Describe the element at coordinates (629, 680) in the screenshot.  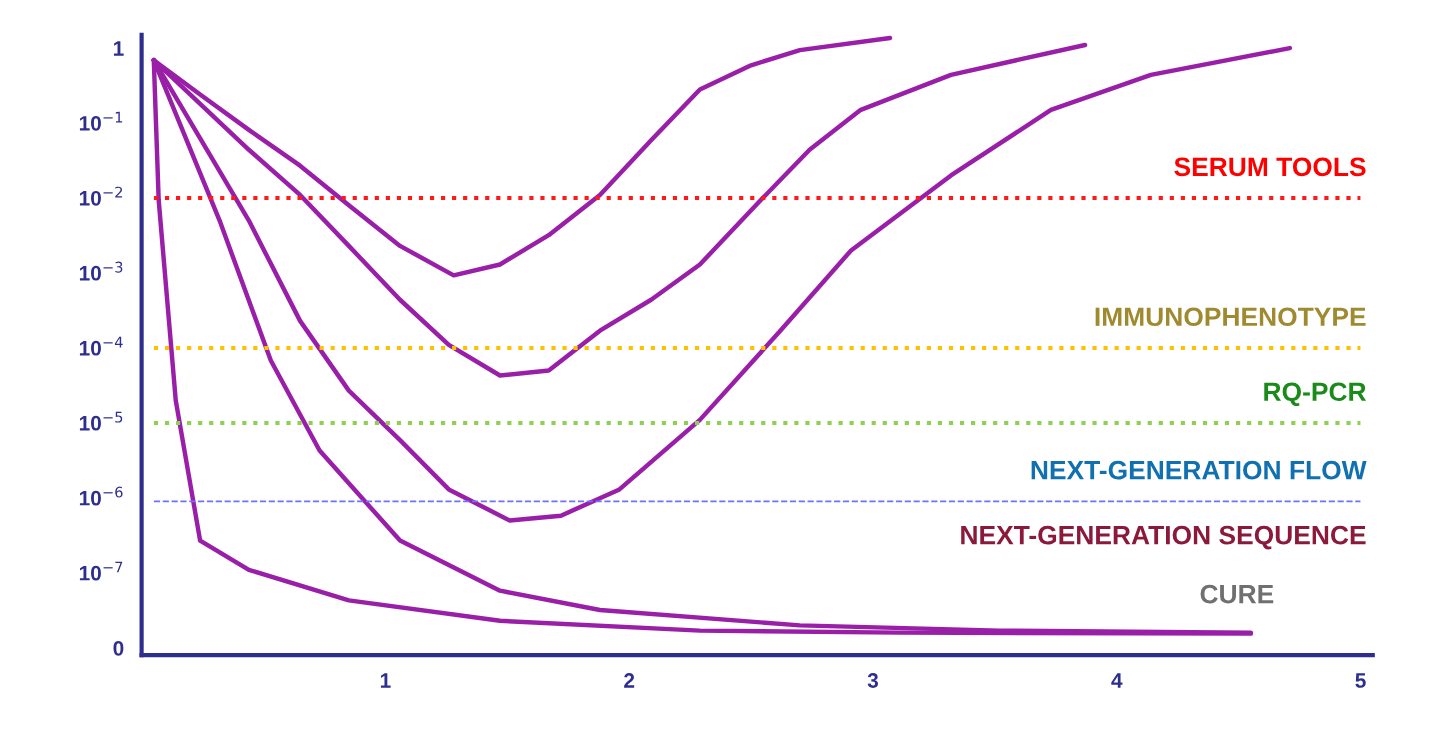
I see `x-tick-label: 2` at that location.